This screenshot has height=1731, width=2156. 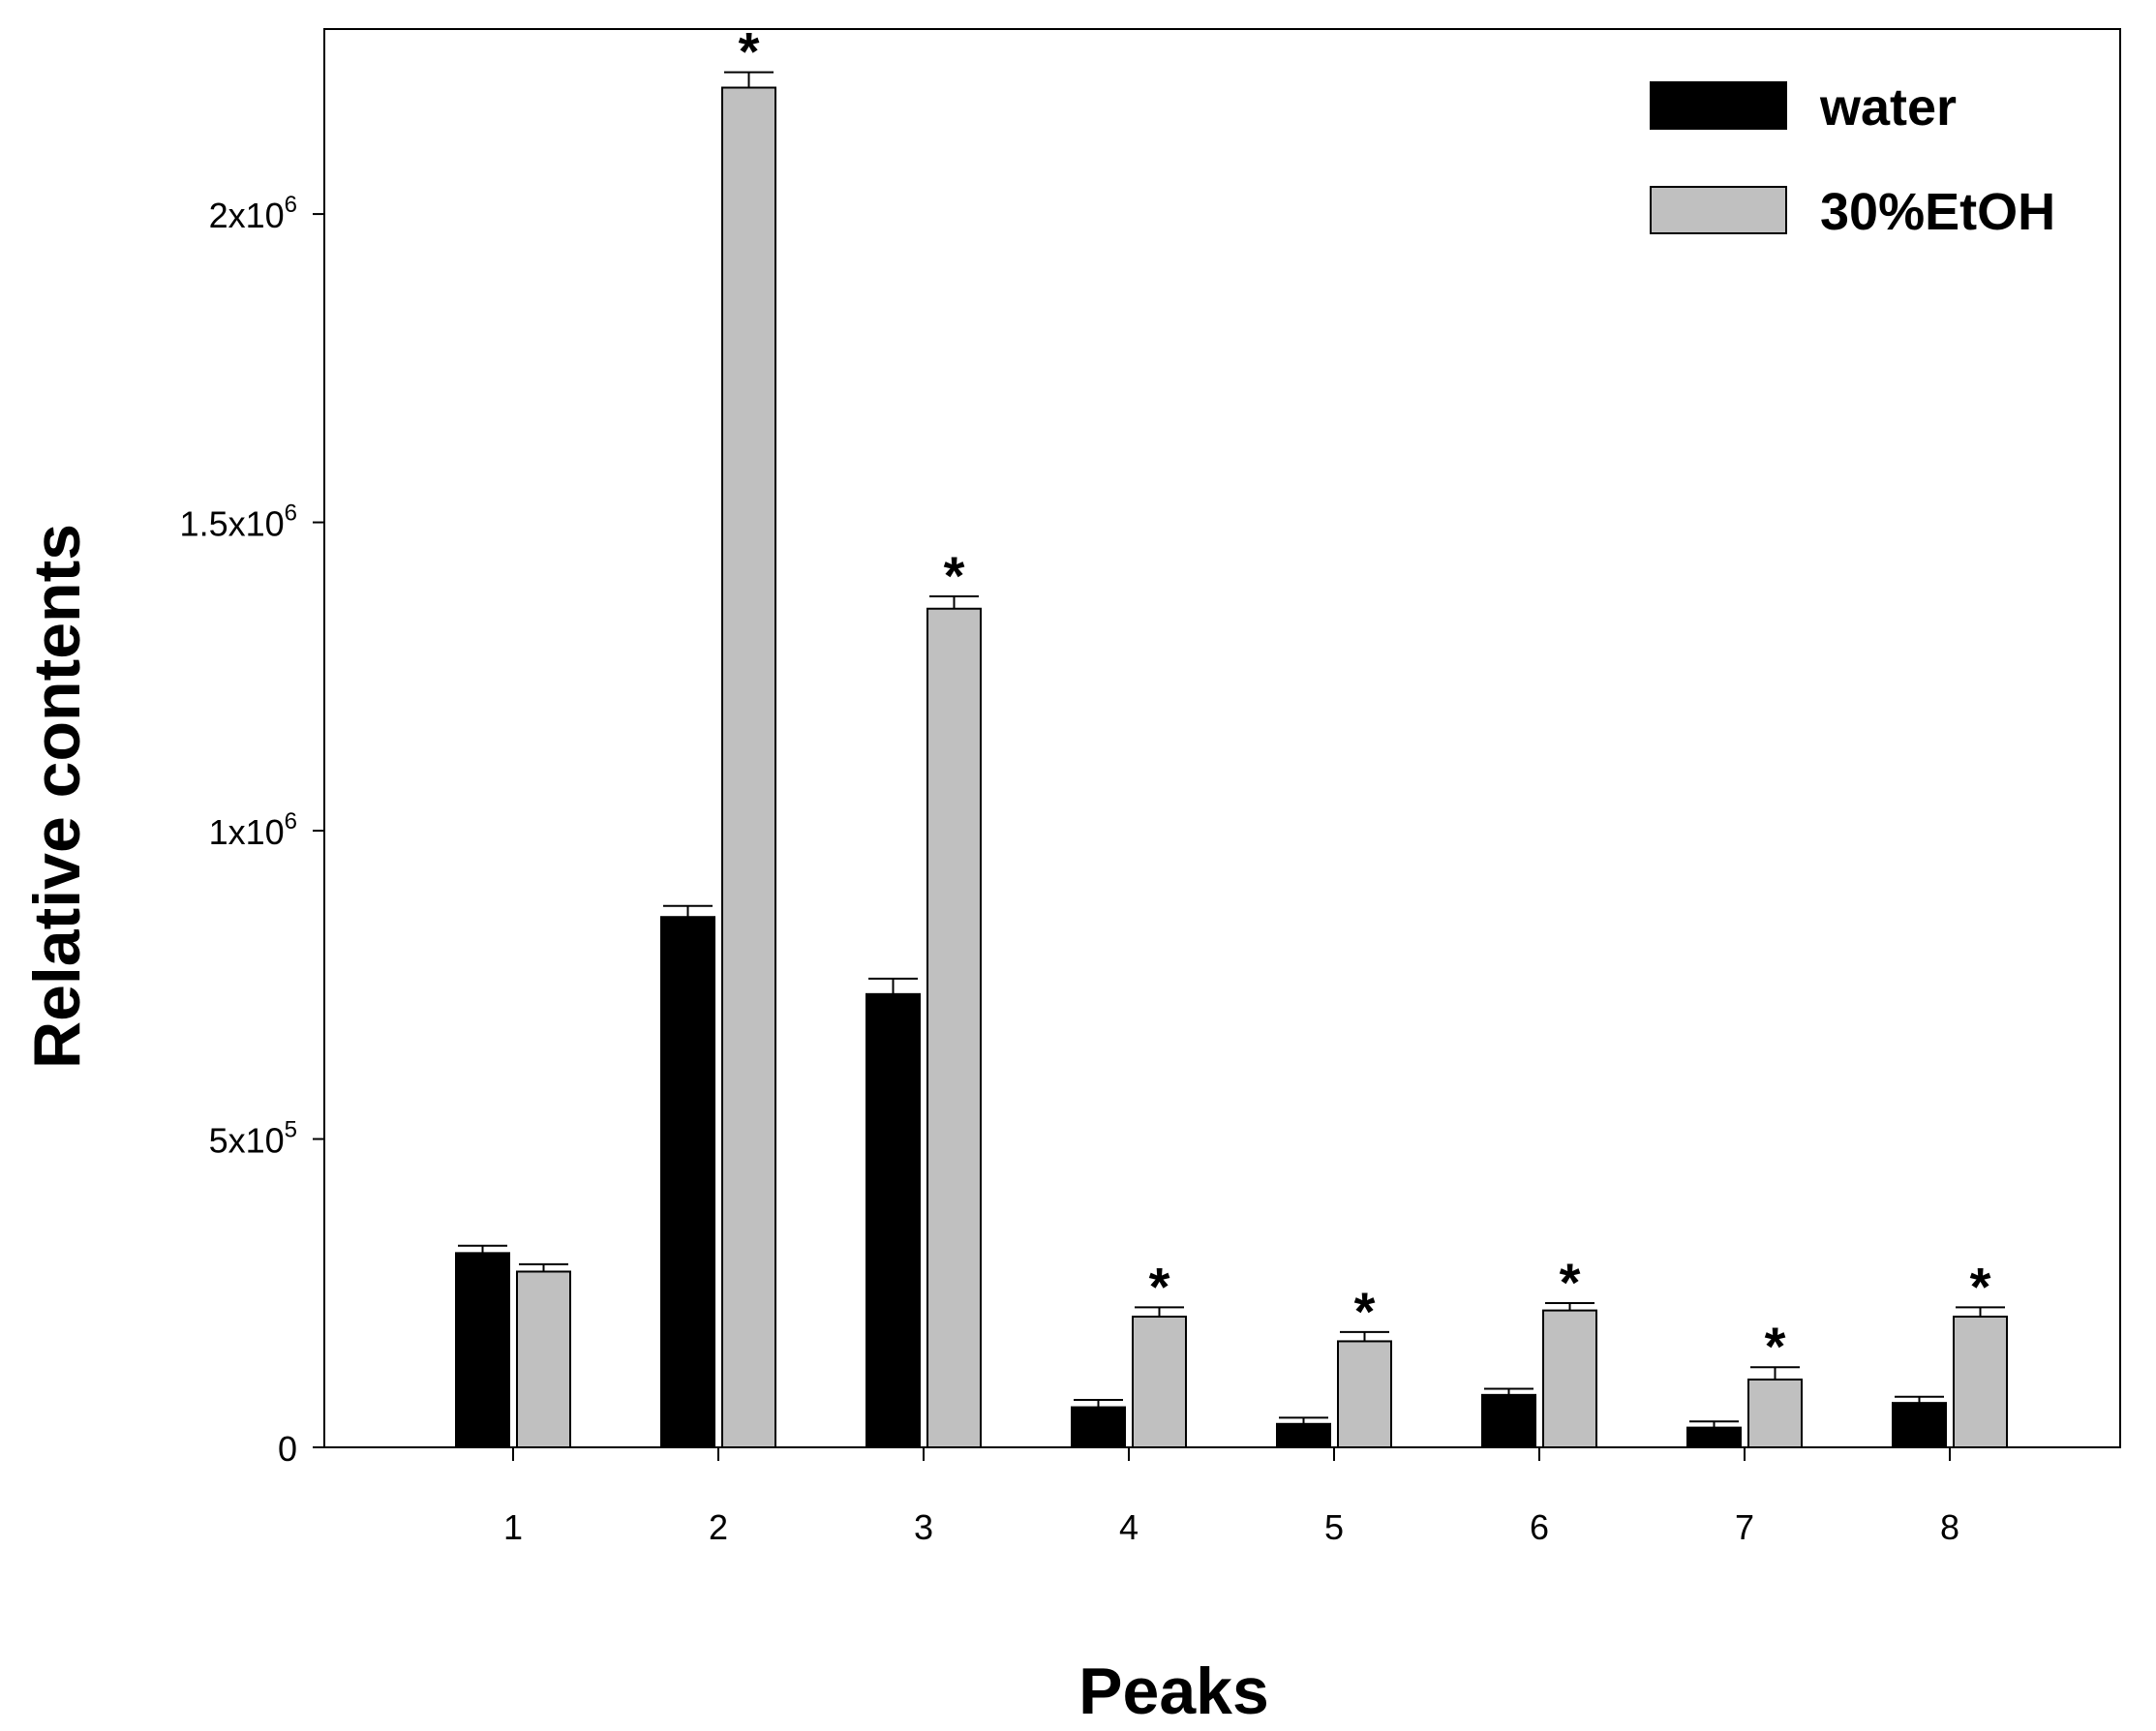 What do you see at coordinates (1540, 1527) in the screenshot?
I see `x-tick-label: 6` at bounding box center [1540, 1527].